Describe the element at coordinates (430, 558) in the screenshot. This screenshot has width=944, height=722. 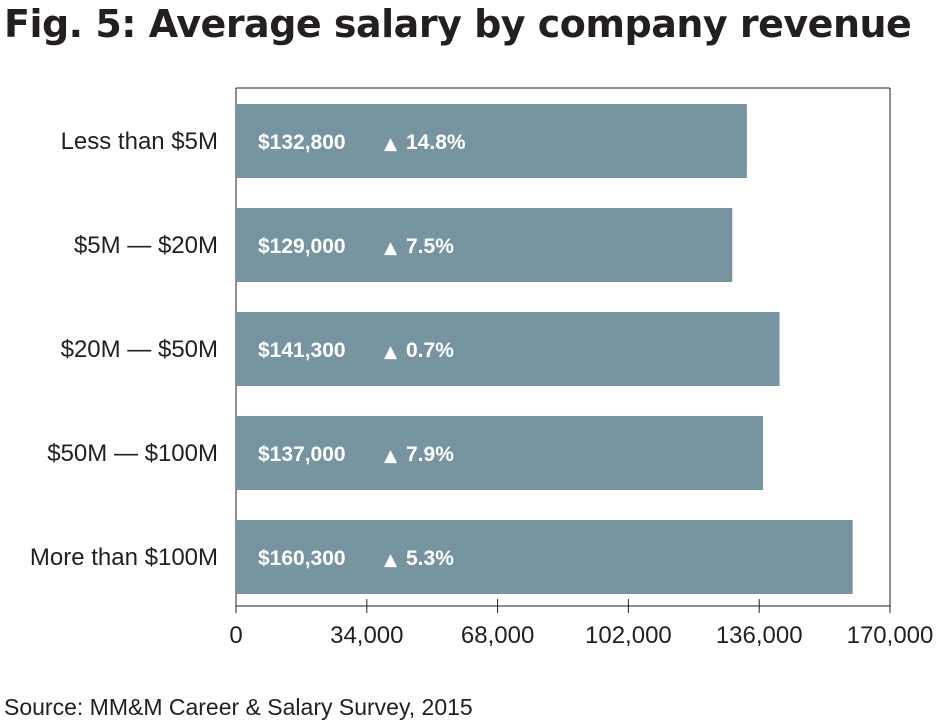
I see `bar-change-label: 5.3%` at that location.